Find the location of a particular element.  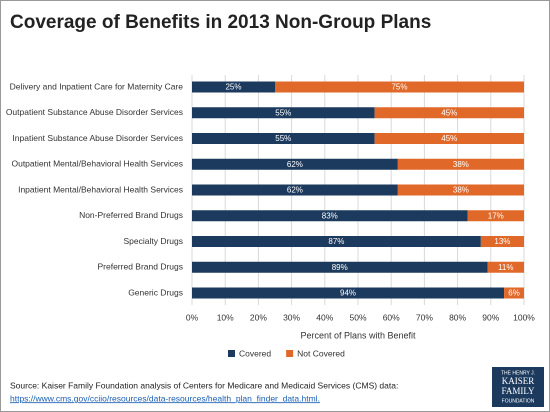

data-label: 11% is located at coordinates (505, 267).